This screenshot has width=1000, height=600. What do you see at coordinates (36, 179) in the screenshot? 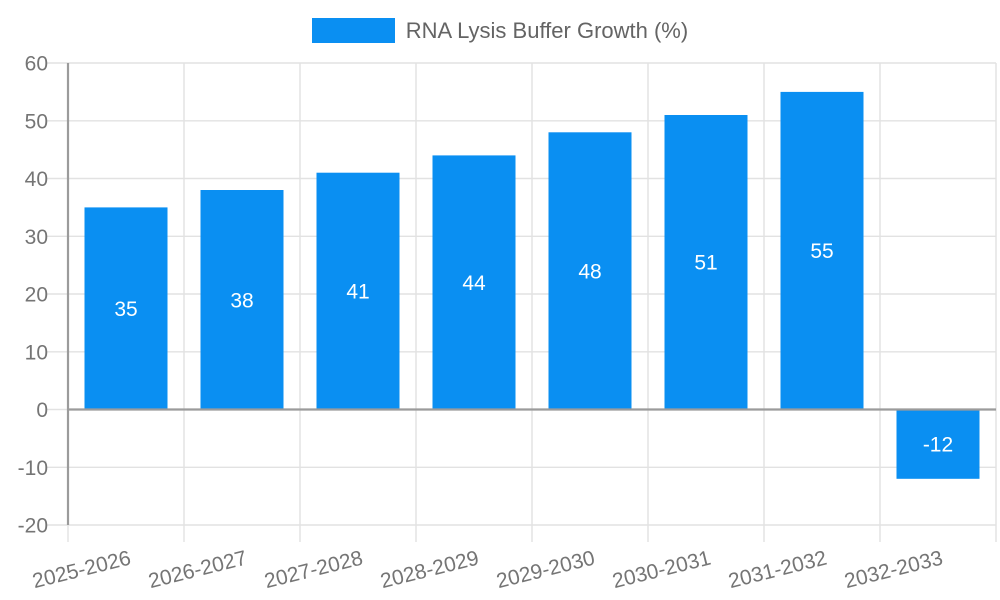
I see `y-tick-label: 40` at bounding box center [36, 179].